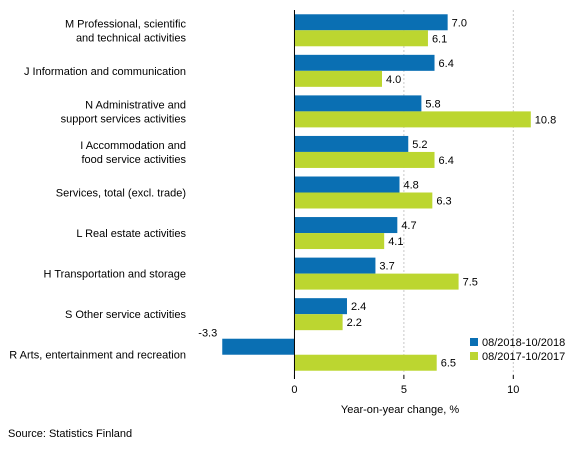 The image size is (580, 450). I want to click on data-label: 4.7, so click(408, 226).